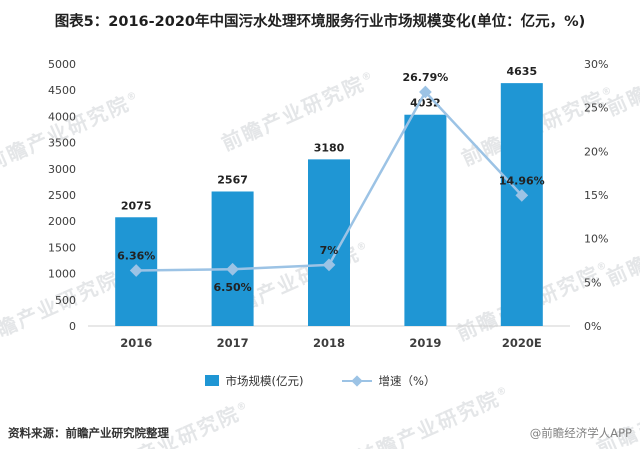 Image resolution: width=640 pixels, height=449 pixels. Describe the element at coordinates (596, 151) in the screenshot. I see `svg-text: 20%` at that location.